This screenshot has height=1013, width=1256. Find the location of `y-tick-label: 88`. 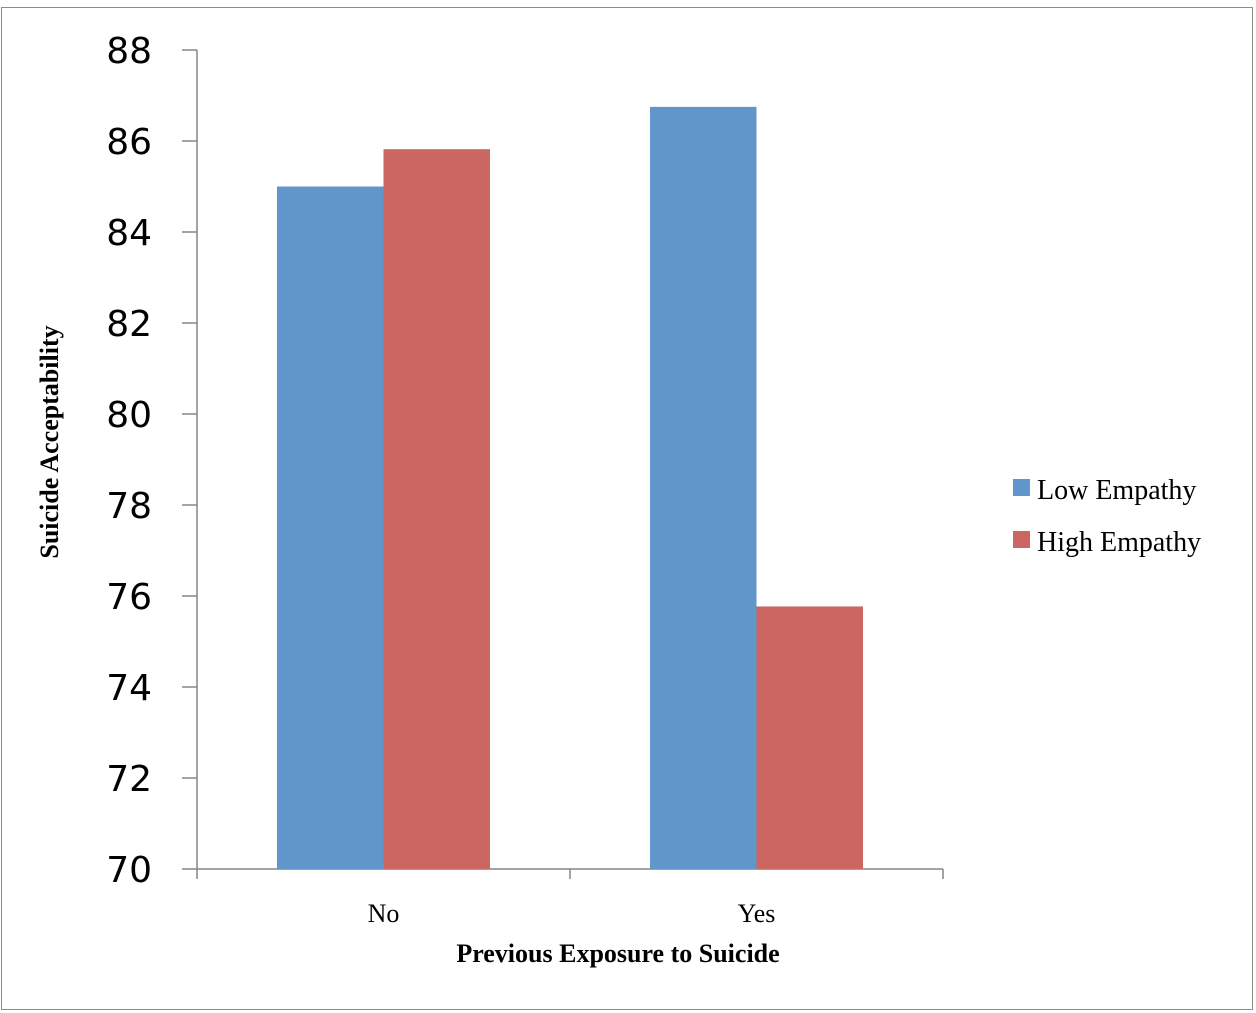

y-tick-label: 88 is located at coordinates (129, 51).